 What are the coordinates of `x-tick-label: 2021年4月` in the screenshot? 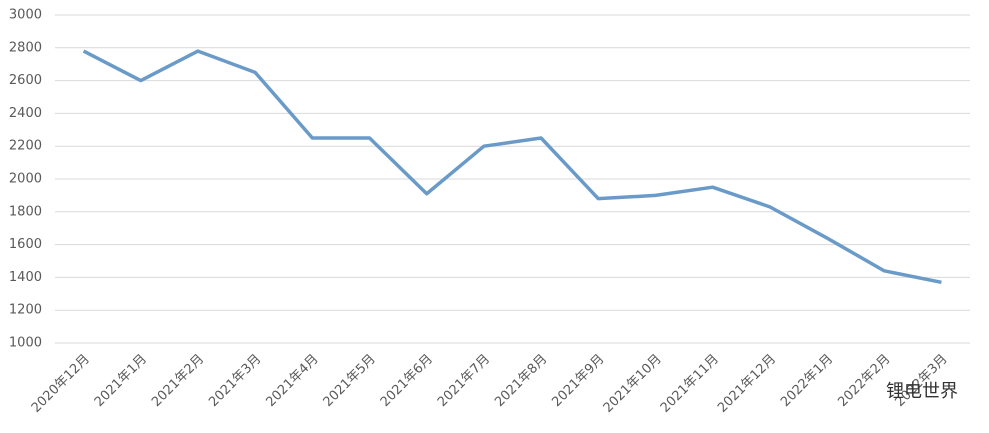 It's located at (292, 381).